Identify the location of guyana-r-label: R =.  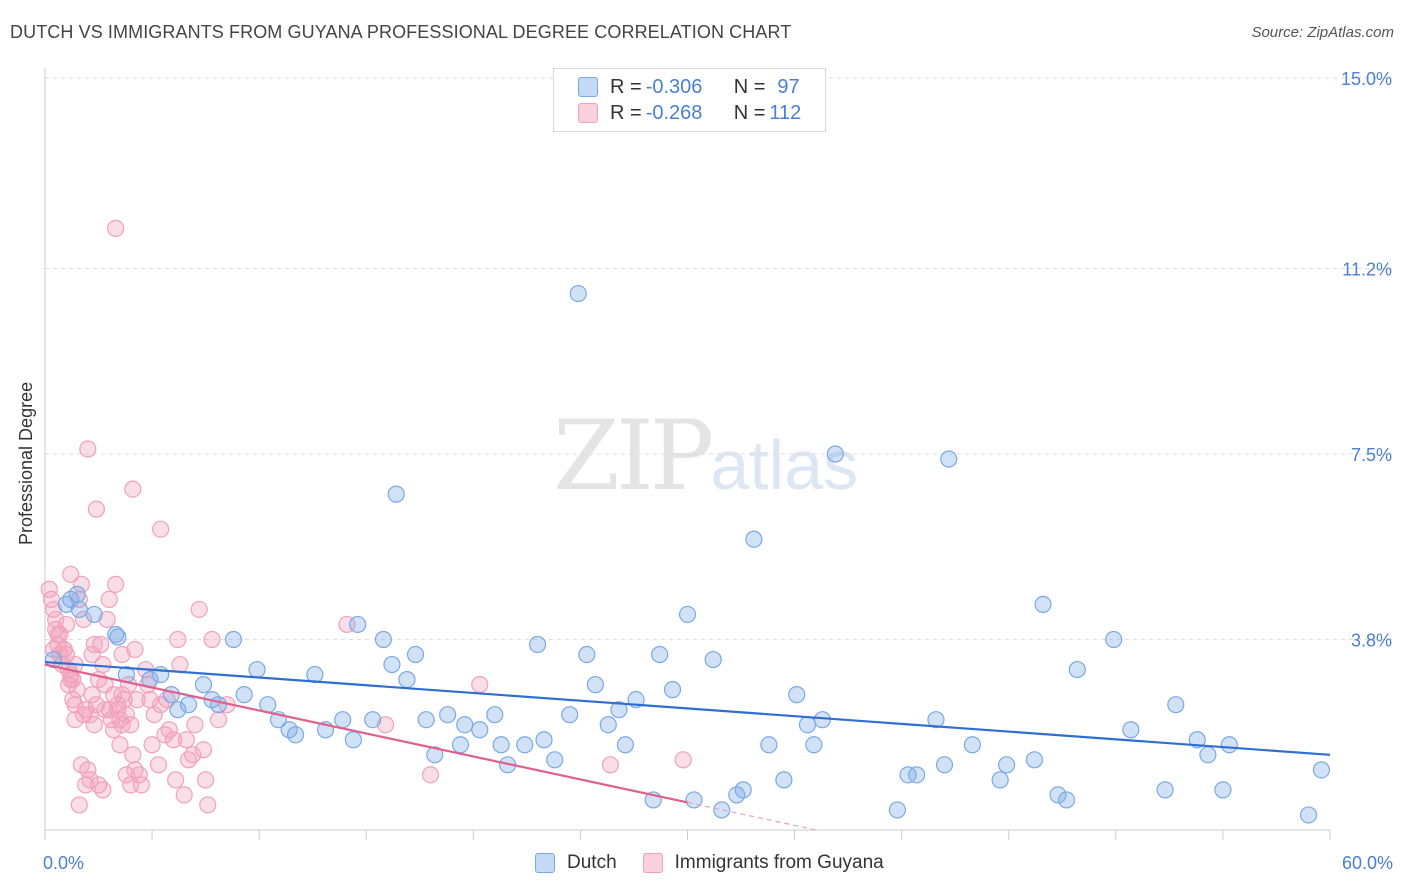
(626, 112).